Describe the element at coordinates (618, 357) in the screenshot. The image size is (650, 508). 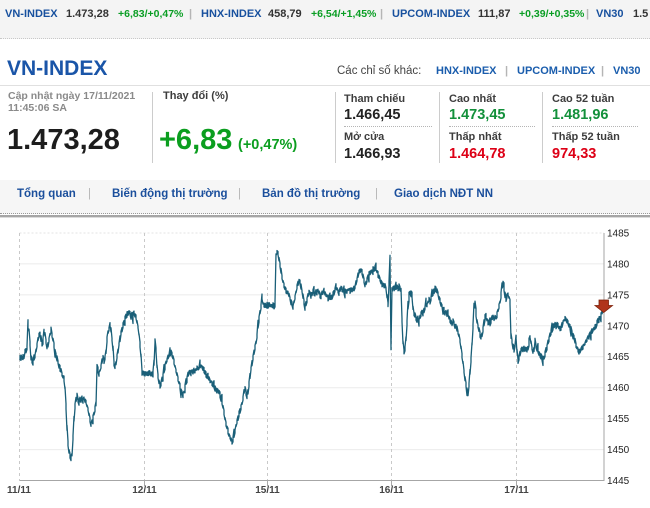
I see `svg-text: 1465` at that location.